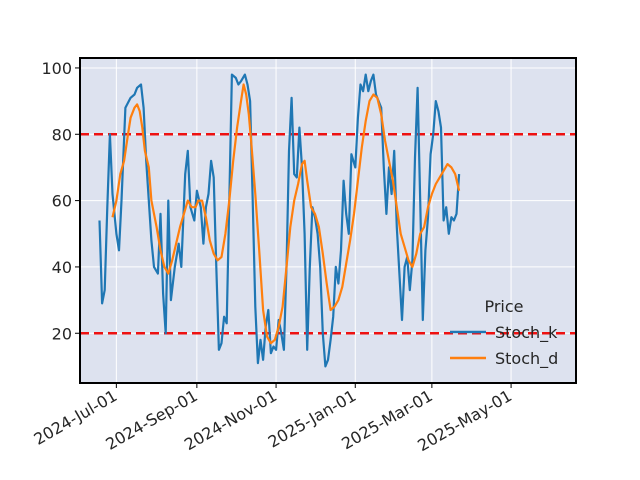 This screenshot has height=480, width=640. I want to click on legend: Price Stoch_k Stoch_d, so click(504, 333).